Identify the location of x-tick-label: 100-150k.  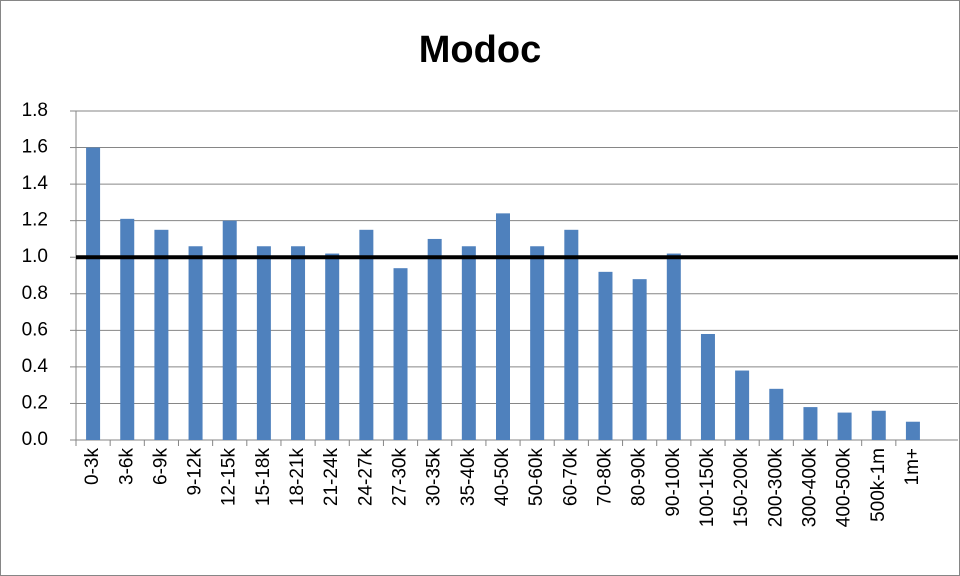
(707, 488).